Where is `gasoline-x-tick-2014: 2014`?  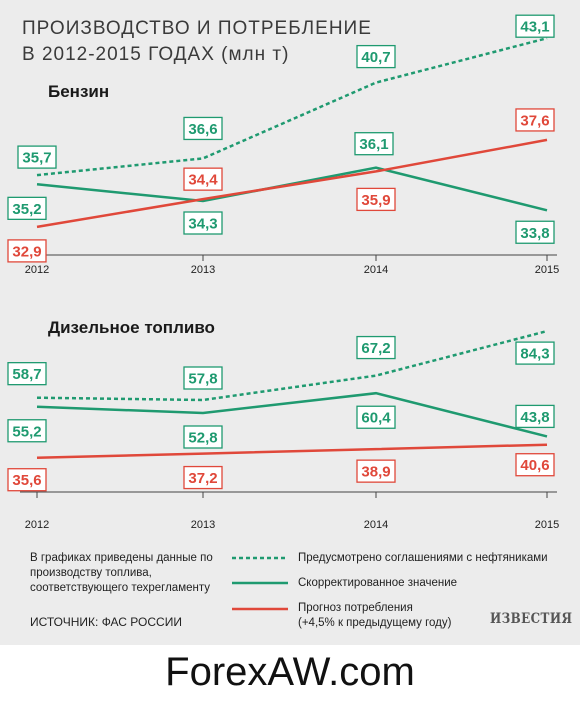 gasoline-x-tick-2014: 2014 is located at coordinates (376, 270).